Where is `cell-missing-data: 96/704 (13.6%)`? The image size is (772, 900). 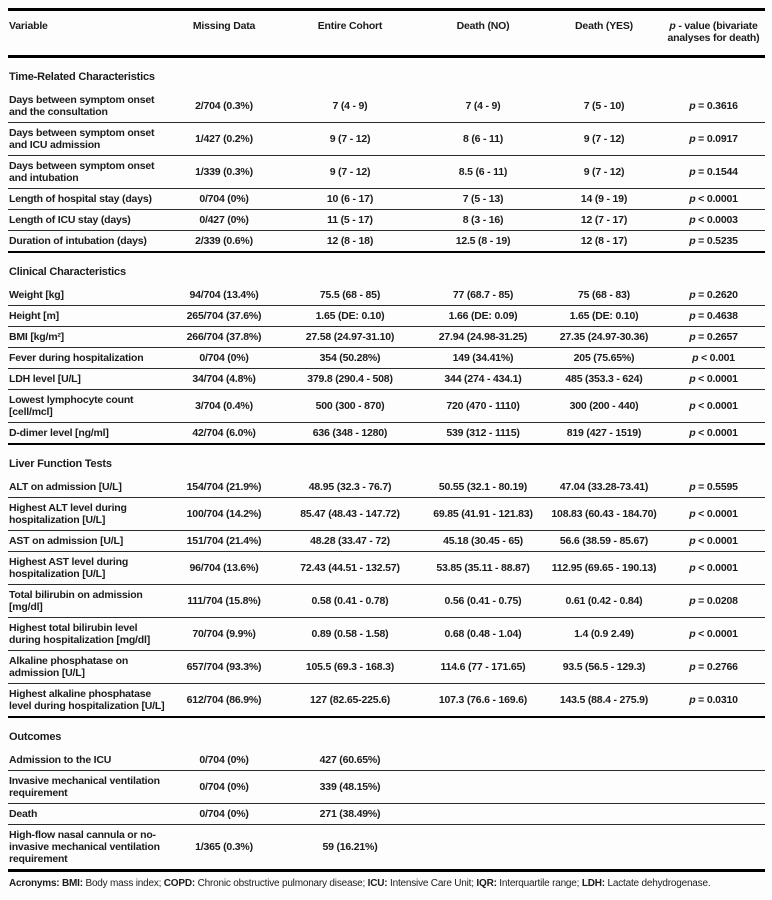 cell-missing-data: 96/704 (13.6%) is located at coordinates (224, 568).